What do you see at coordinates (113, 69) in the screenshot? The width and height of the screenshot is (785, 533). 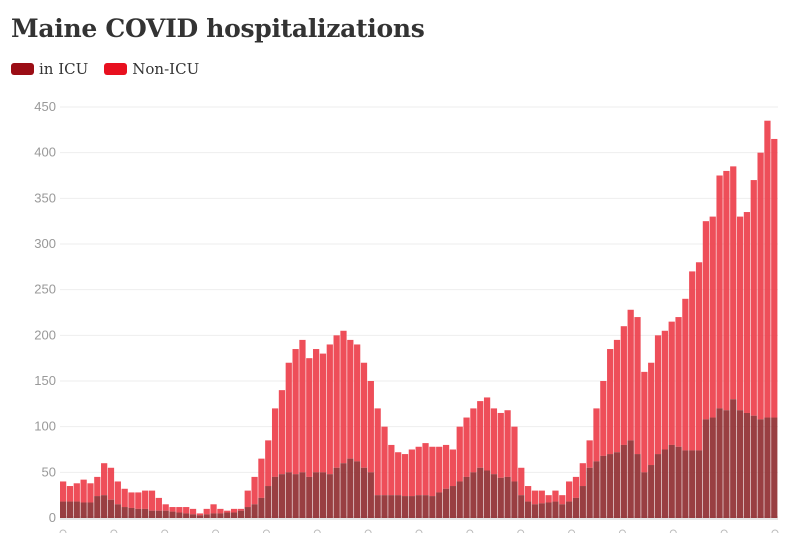 I see `legend: in ICU Non-ICU` at bounding box center [113, 69].